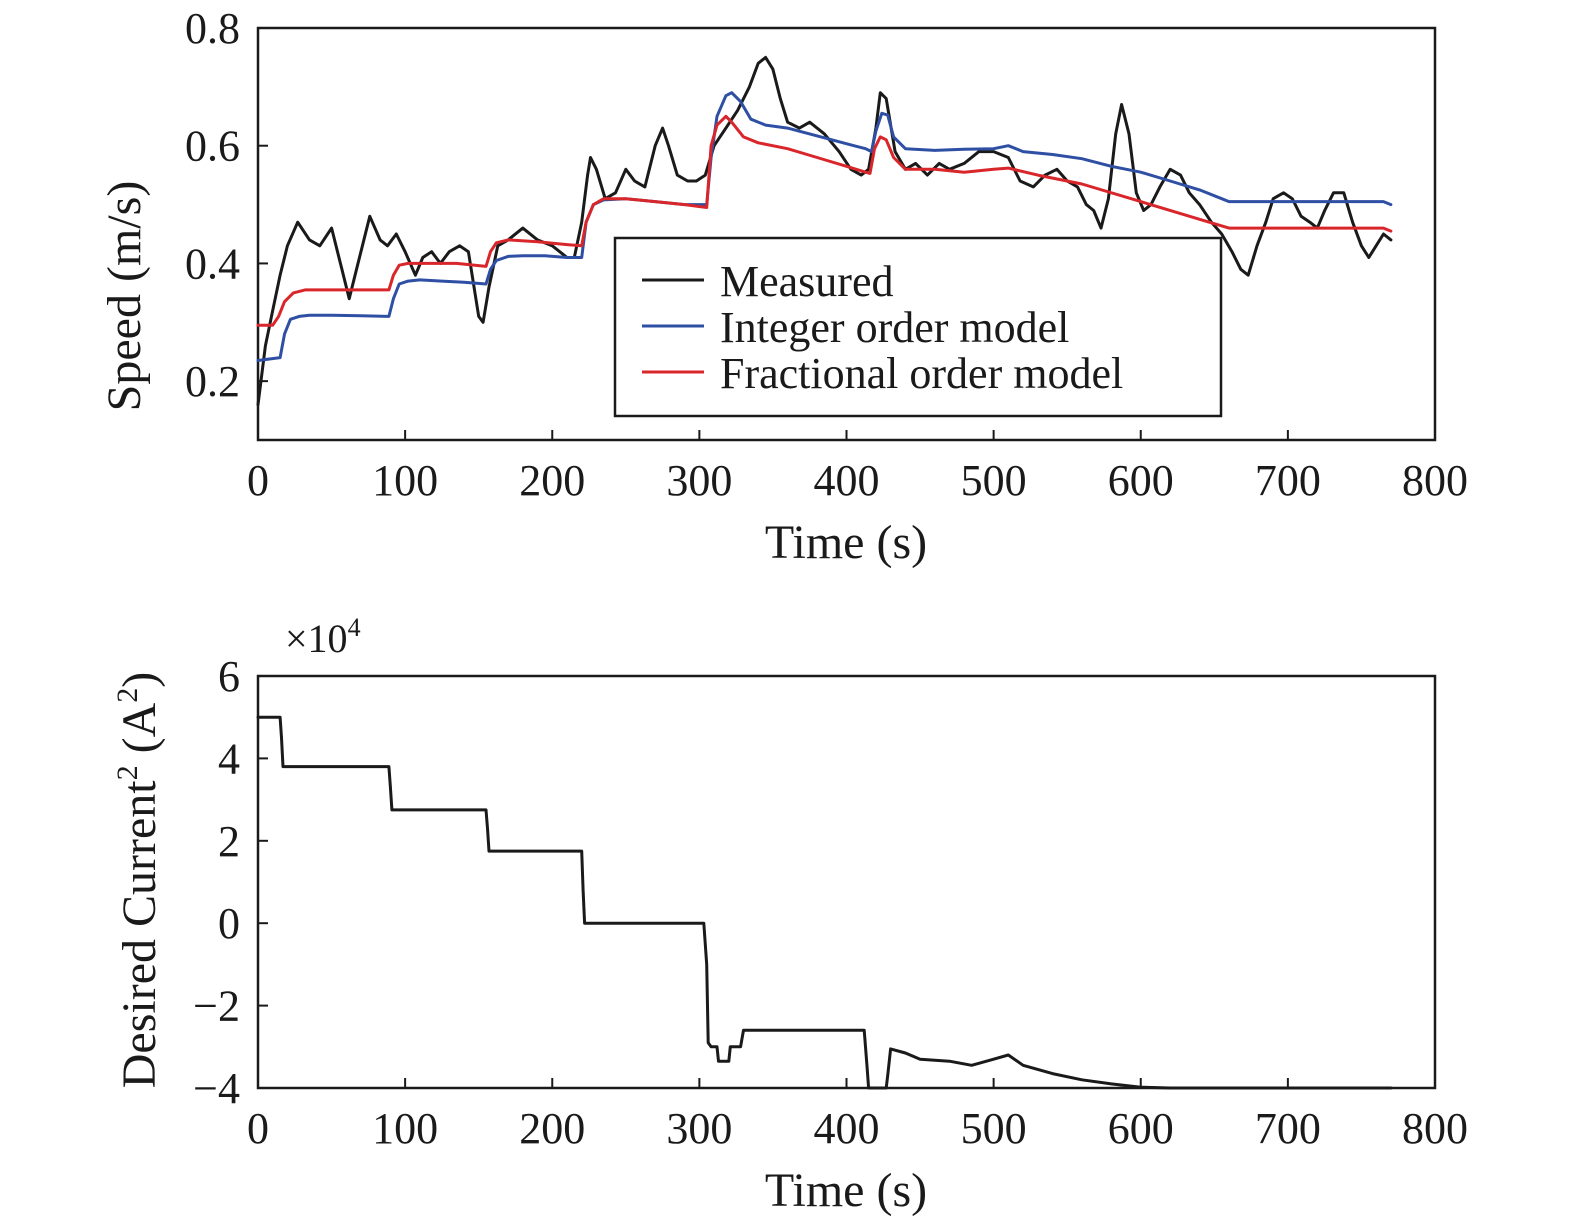  Describe the element at coordinates (124, 296) in the screenshot. I see `speed-y-axis-label: Speed (m/s)` at that location.